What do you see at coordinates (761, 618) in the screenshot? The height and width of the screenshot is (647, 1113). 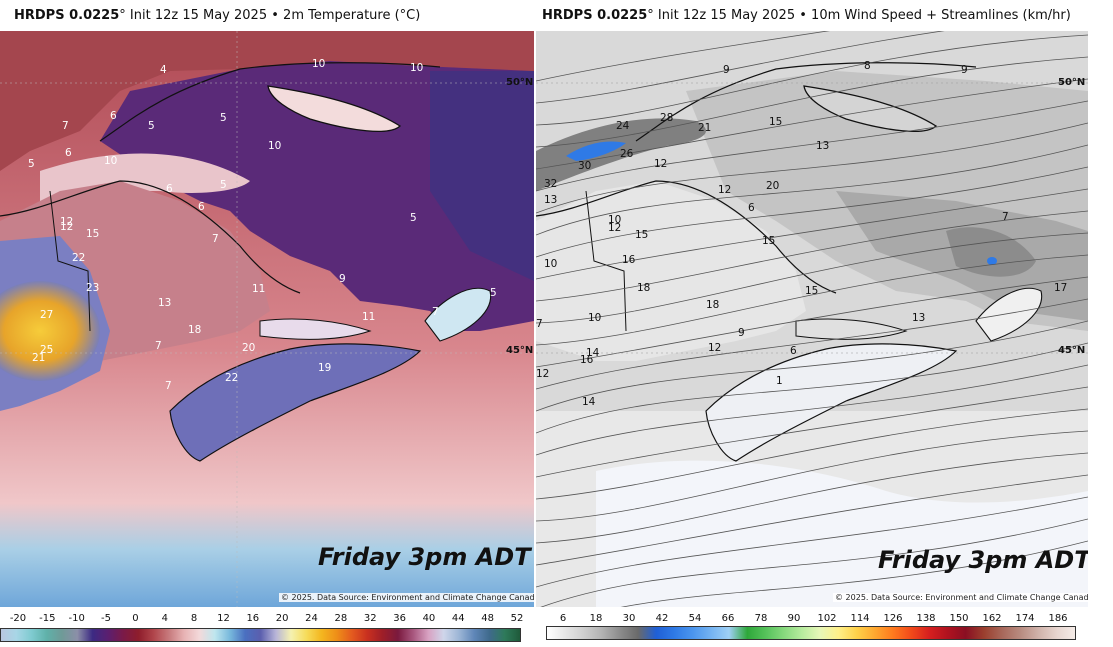 I see `colorbar-tick-label: 78` at bounding box center [761, 618].